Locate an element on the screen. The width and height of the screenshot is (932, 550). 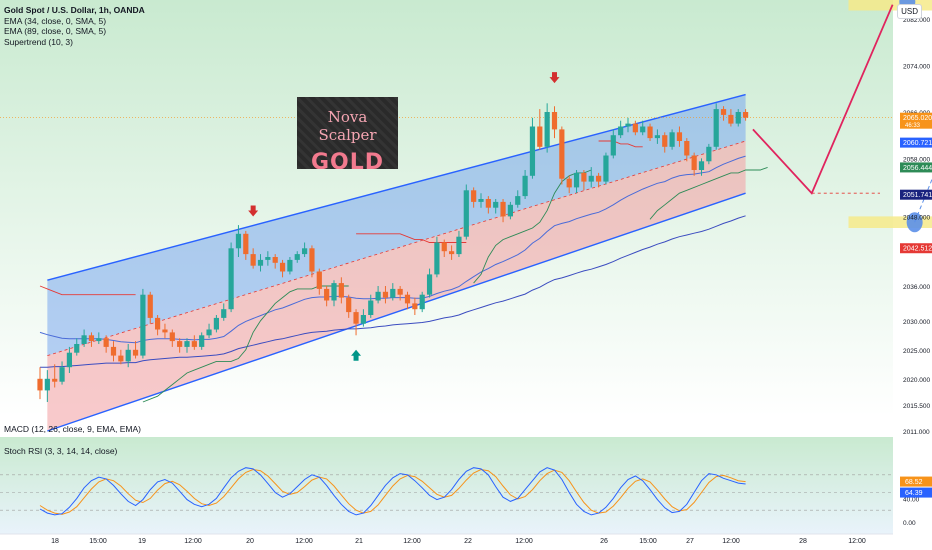
stoch-k-line is located at coordinates (392, 491).